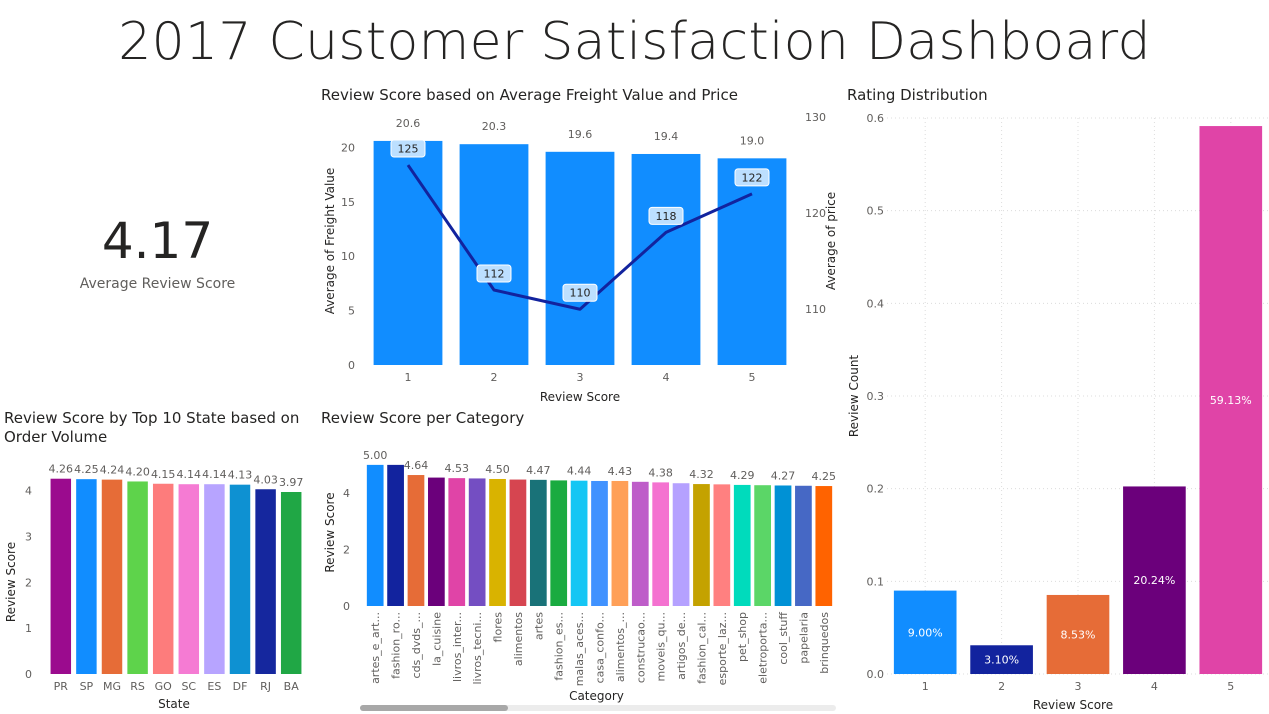 The width and height of the screenshot is (1269, 714). I want to click on rating-data-label: 9.00%, so click(925, 632).